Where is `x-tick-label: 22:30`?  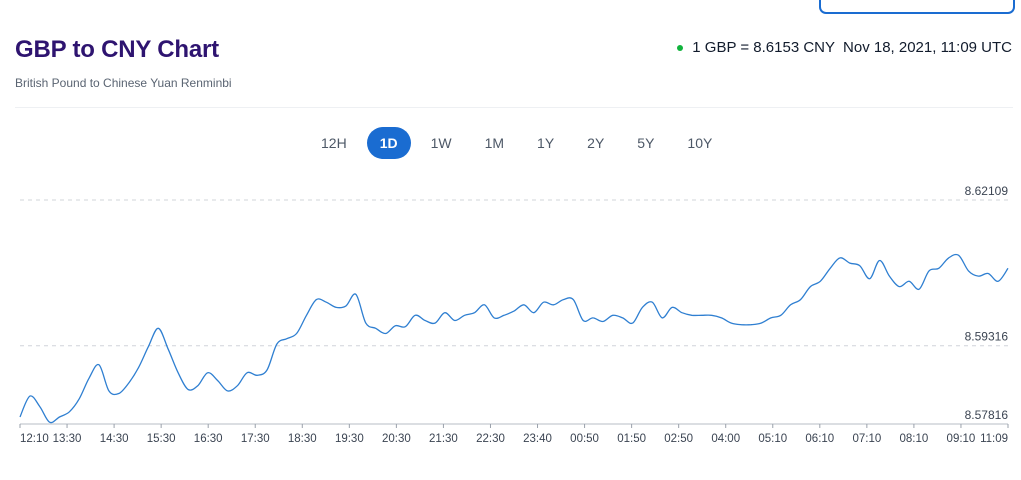 x-tick-label: 22:30 is located at coordinates (490, 439).